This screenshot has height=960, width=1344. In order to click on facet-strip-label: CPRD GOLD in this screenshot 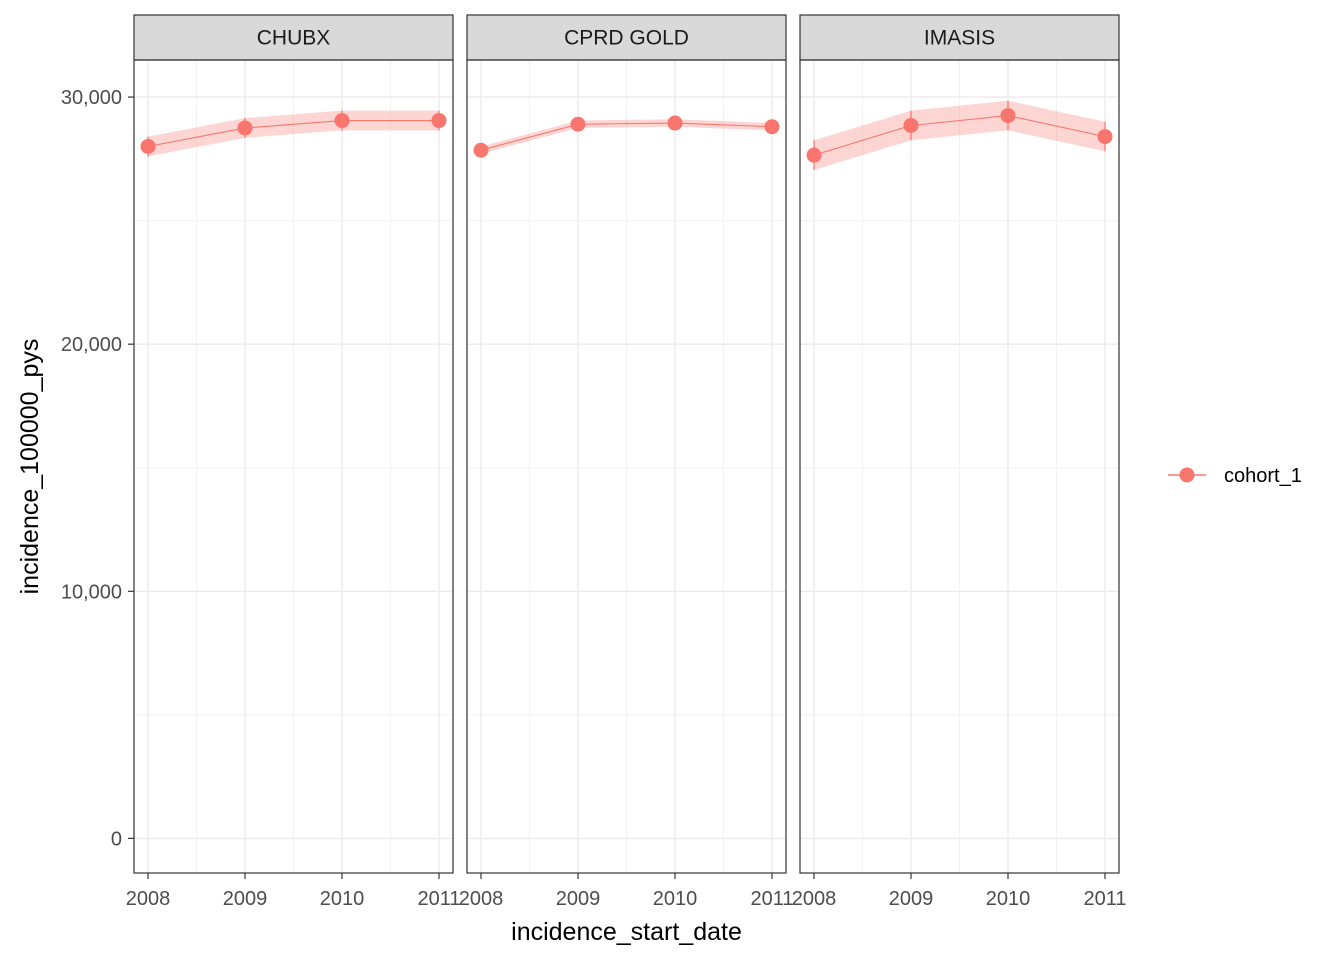, I will do `click(626, 38)`.